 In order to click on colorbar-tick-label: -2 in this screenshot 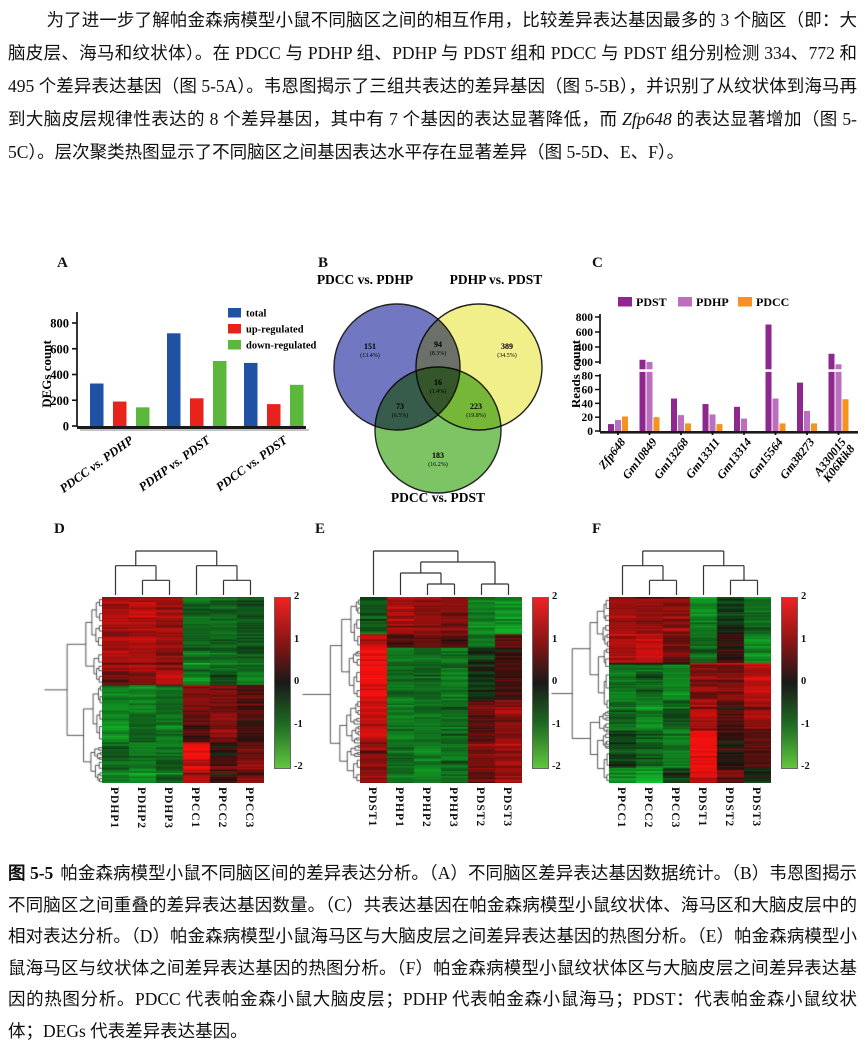, I will do `click(298, 766)`.